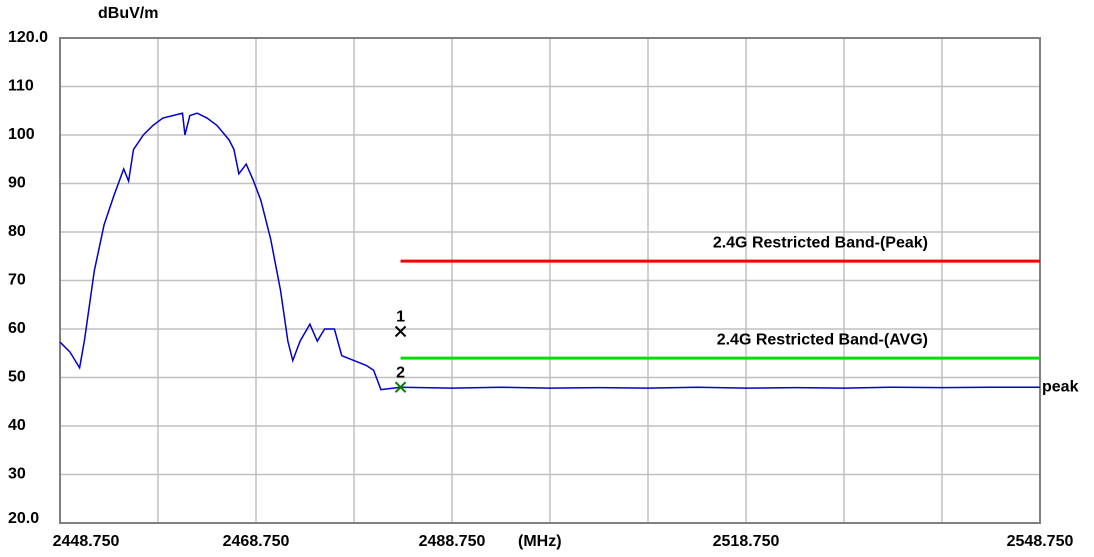 This screenshot has height=557, width=1094. I want to click on y-axis-label: dBuV/m, so click(128, 13).